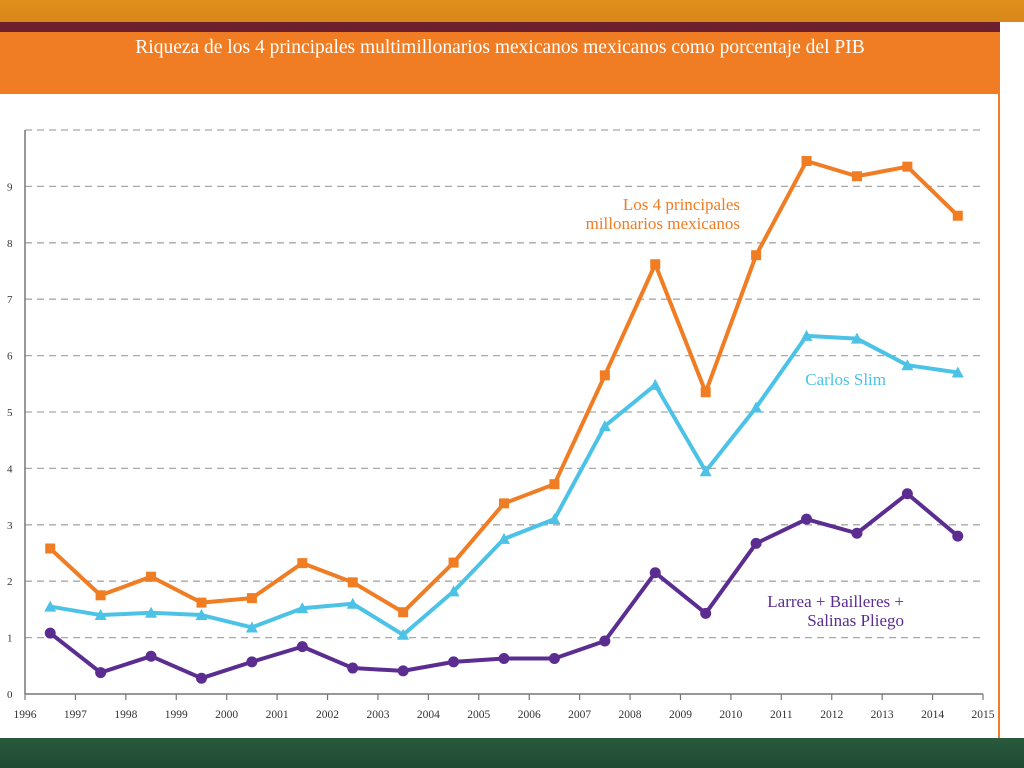 The width and height of the screenshot is (1024, 768). I want to click on y-tick-label: 4, so click(10, 469).